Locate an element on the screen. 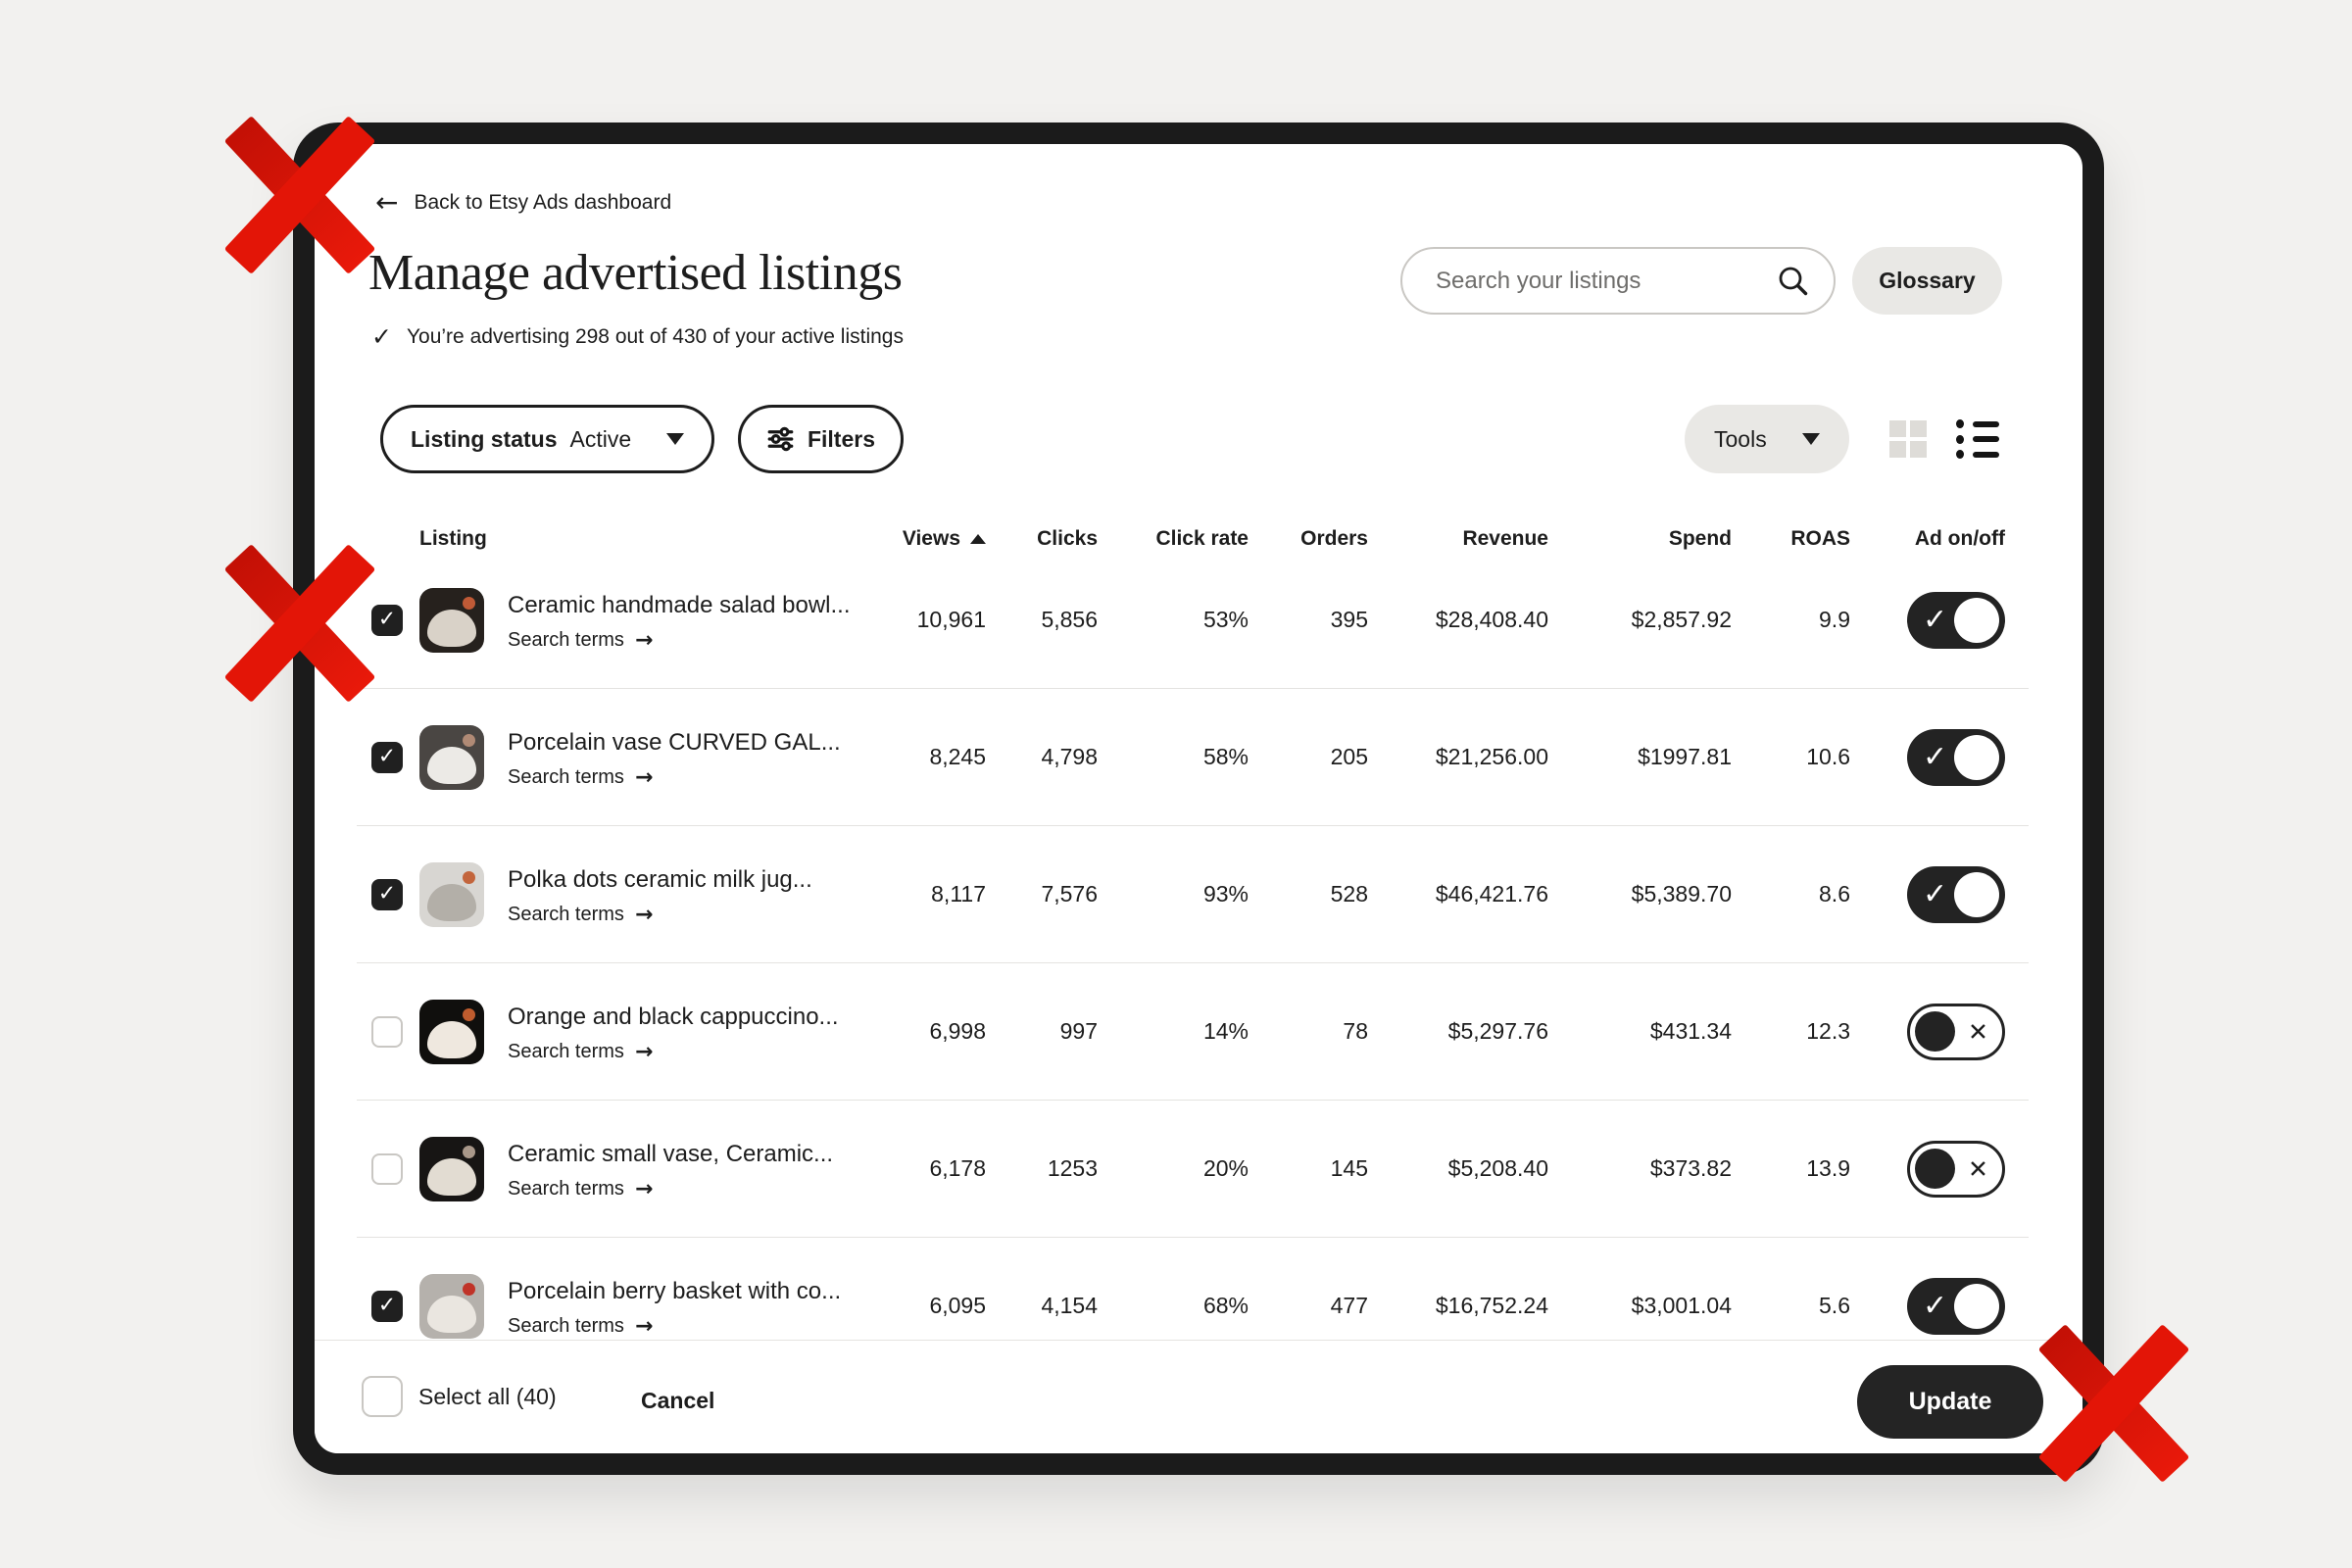 This screenshot has height=1568, width=2352. select-all-control: Select all (40) is located at coordinates (459, 1396).